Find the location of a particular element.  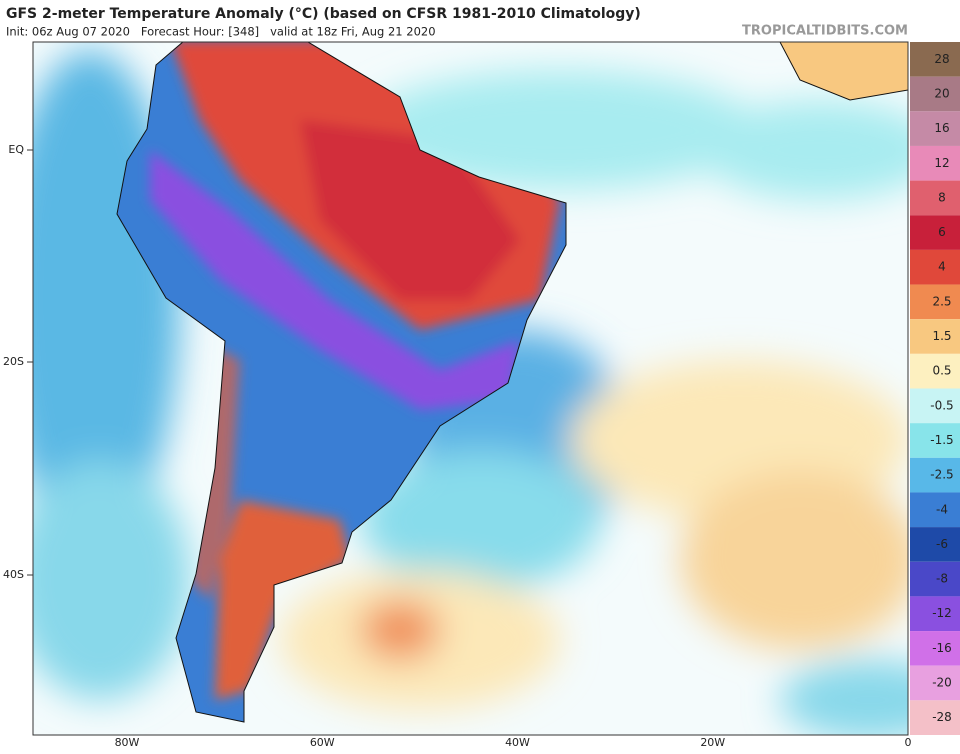

credit: TROPICALTIDBITS.COM is located at coordinates (825, 31).